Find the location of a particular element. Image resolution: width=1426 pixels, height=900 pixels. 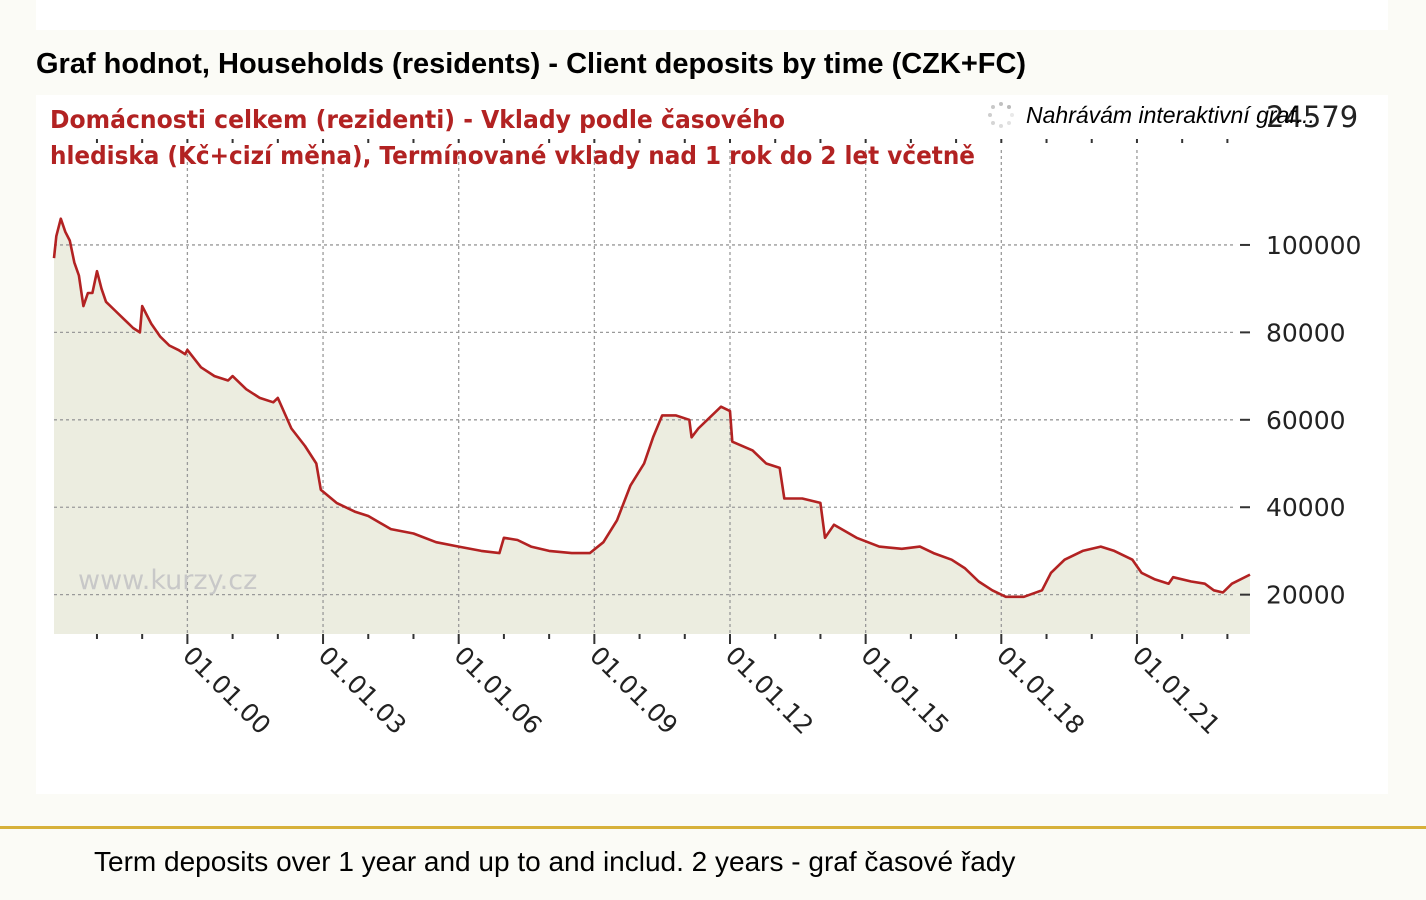

top-panel is located at coordinates (712, 15).